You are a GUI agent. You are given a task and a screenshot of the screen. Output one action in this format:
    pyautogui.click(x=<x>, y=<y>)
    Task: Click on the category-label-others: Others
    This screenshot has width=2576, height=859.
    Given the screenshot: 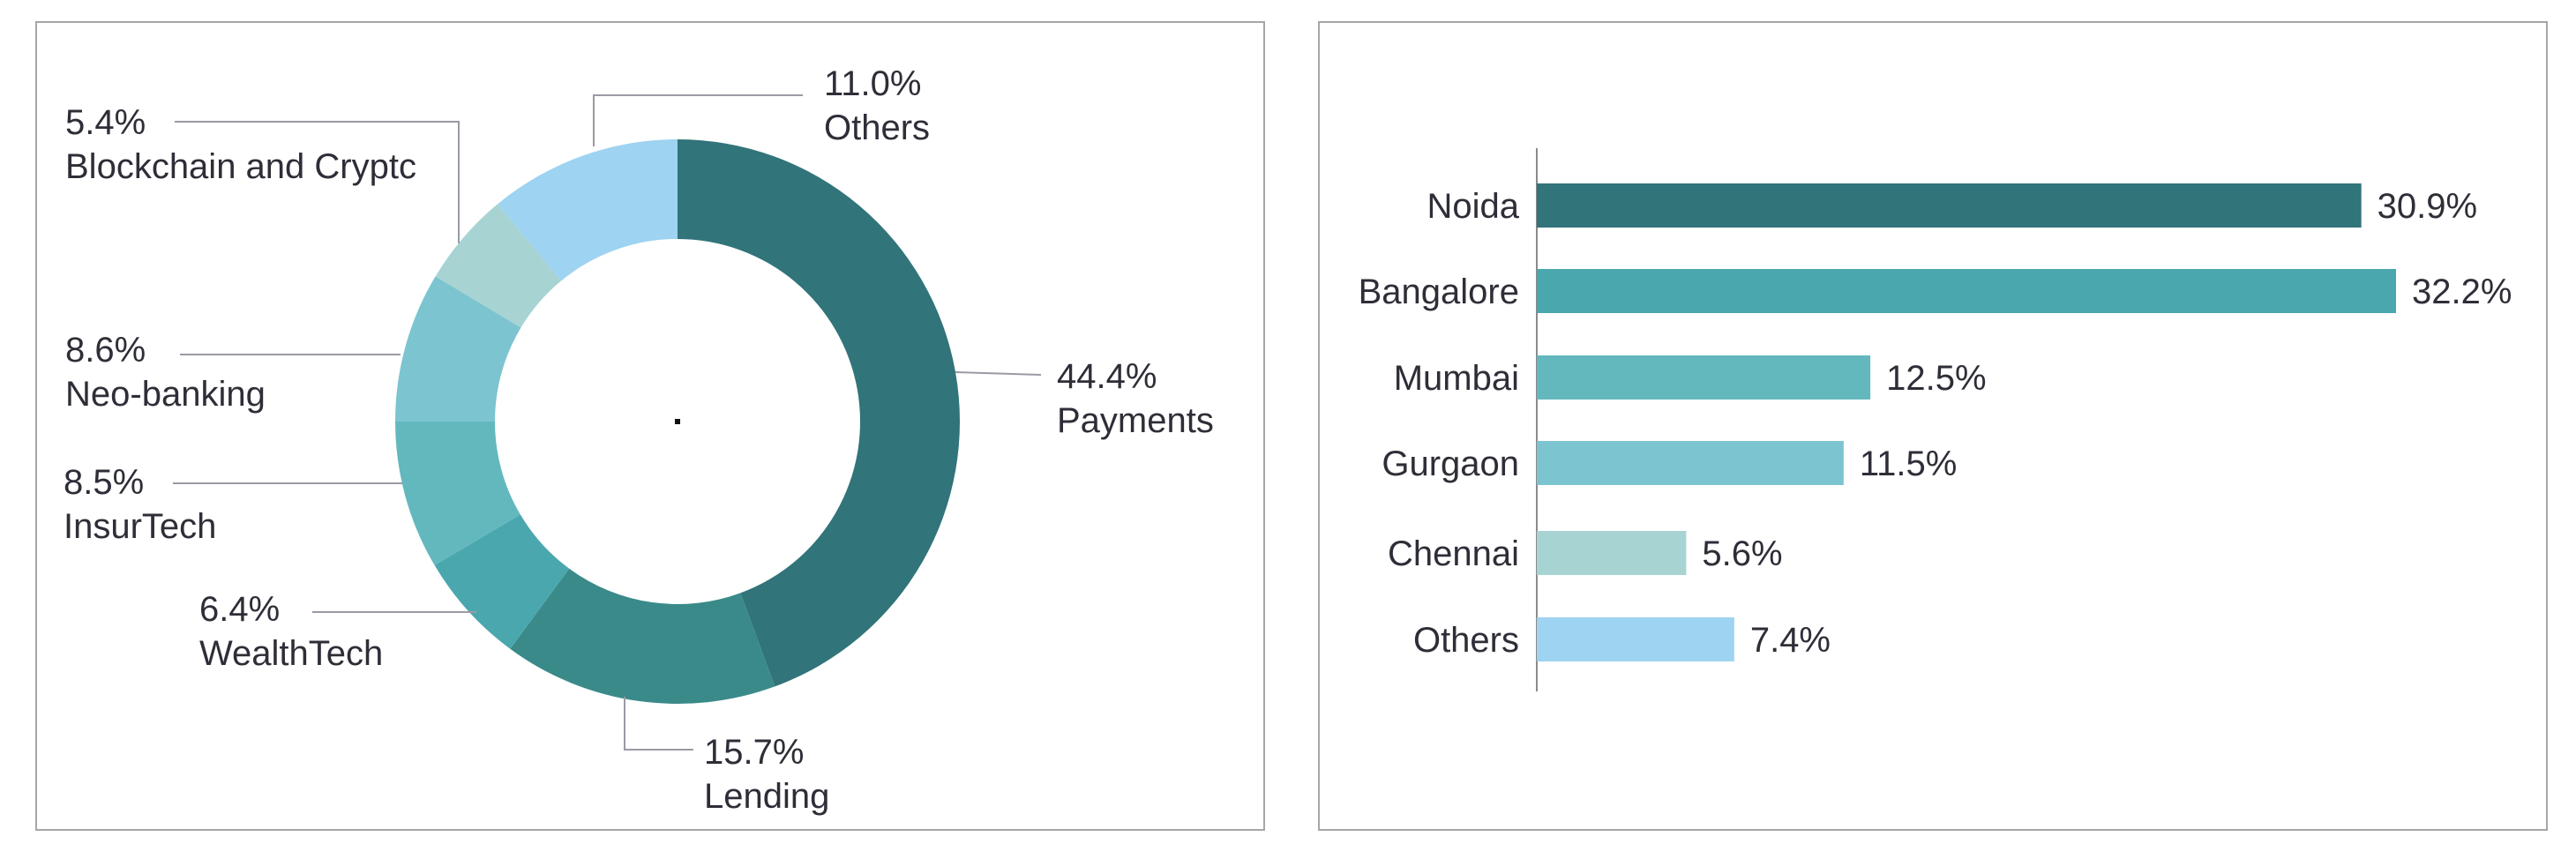 What is the action you would take?
    pyautogui.click(x=877, y=127)
    